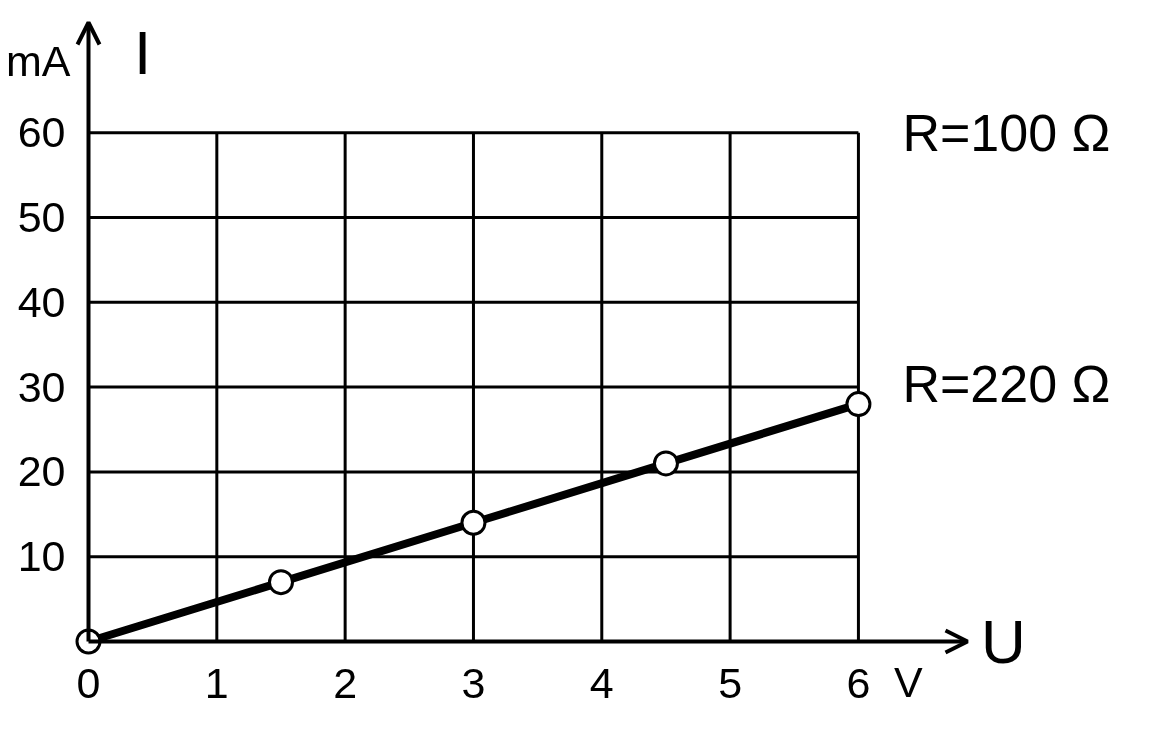 The width and height of the screenshot is (1160, 738). What do you see at coordinates (1003, 641) in the screenshot?
I see `x-axis-title: U` at bounding box center [1003, 641].